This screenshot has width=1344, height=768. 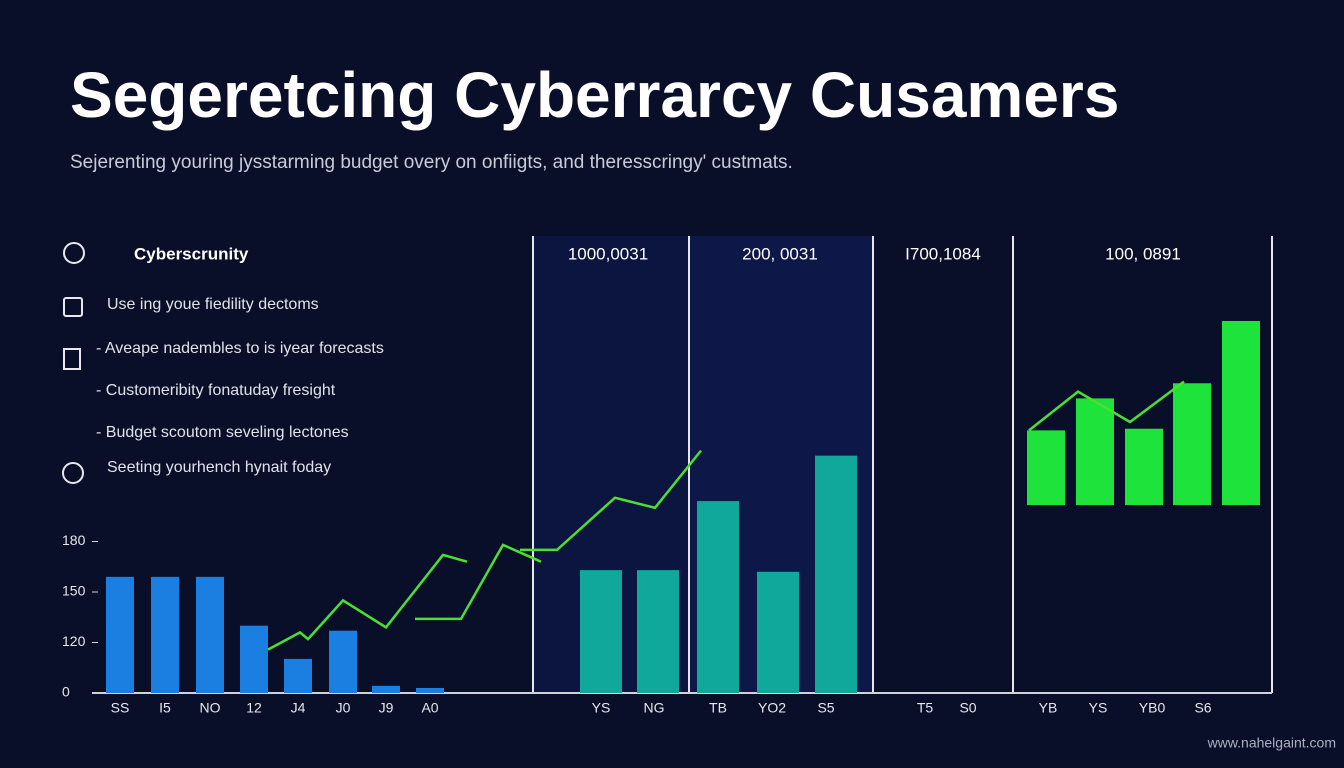 I want to click on sidebar-item: Seeting yourhench hynait foday, so click(x=219, y=467).